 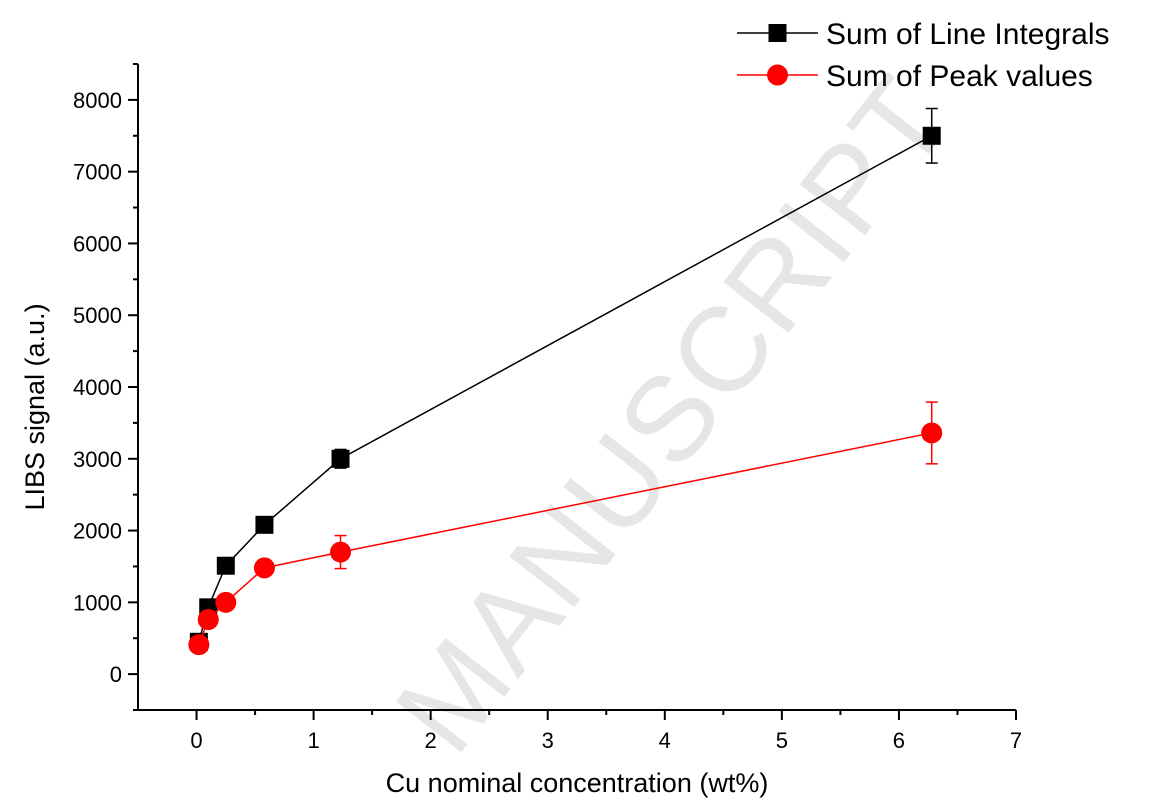 I want to click on y-tick-label: 7000, so click(x=97, y=172).